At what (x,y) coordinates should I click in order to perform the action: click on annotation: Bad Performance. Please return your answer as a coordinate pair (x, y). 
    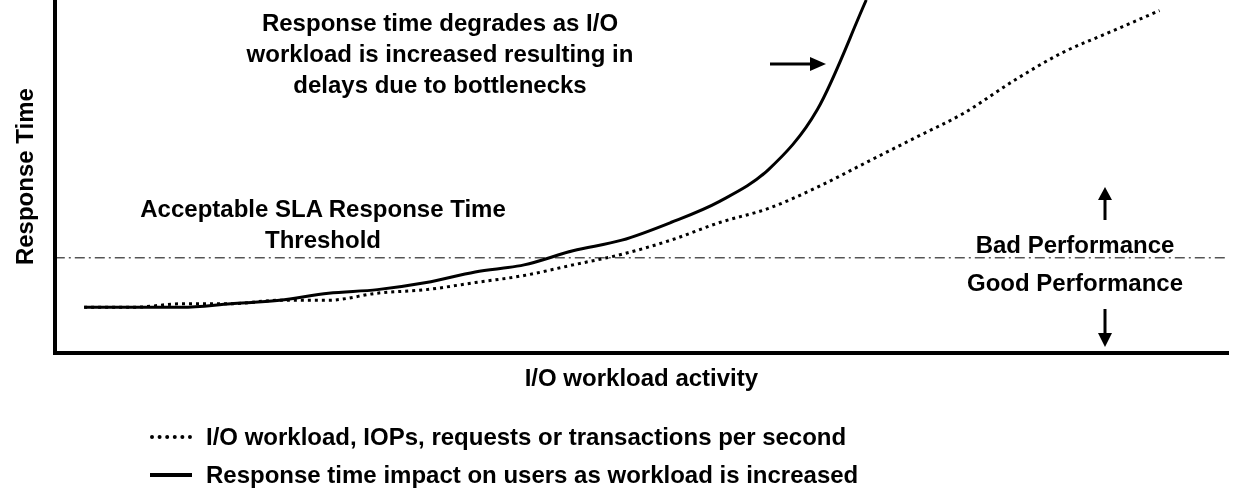
    Looking at the image, I should click on (1075, 244).